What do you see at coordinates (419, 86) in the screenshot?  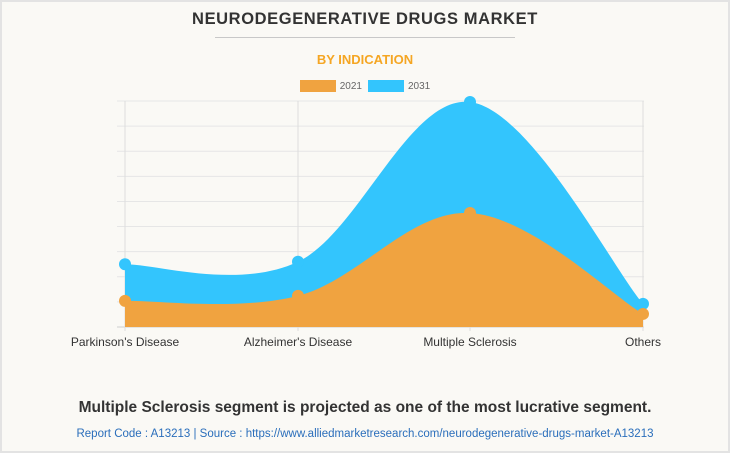 I see `legend-label-2031: 2031` at bounding box center [419, 86].